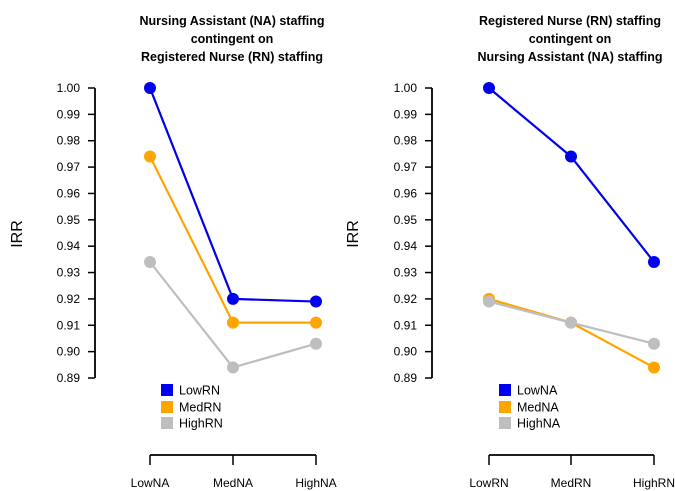 Image resolution: width=675 pixels, height=491 pixels. What do you see at coordinates (199, 391) in the screenshot?
I see `legend-label: LowRN` at bounding box center [199, 391].